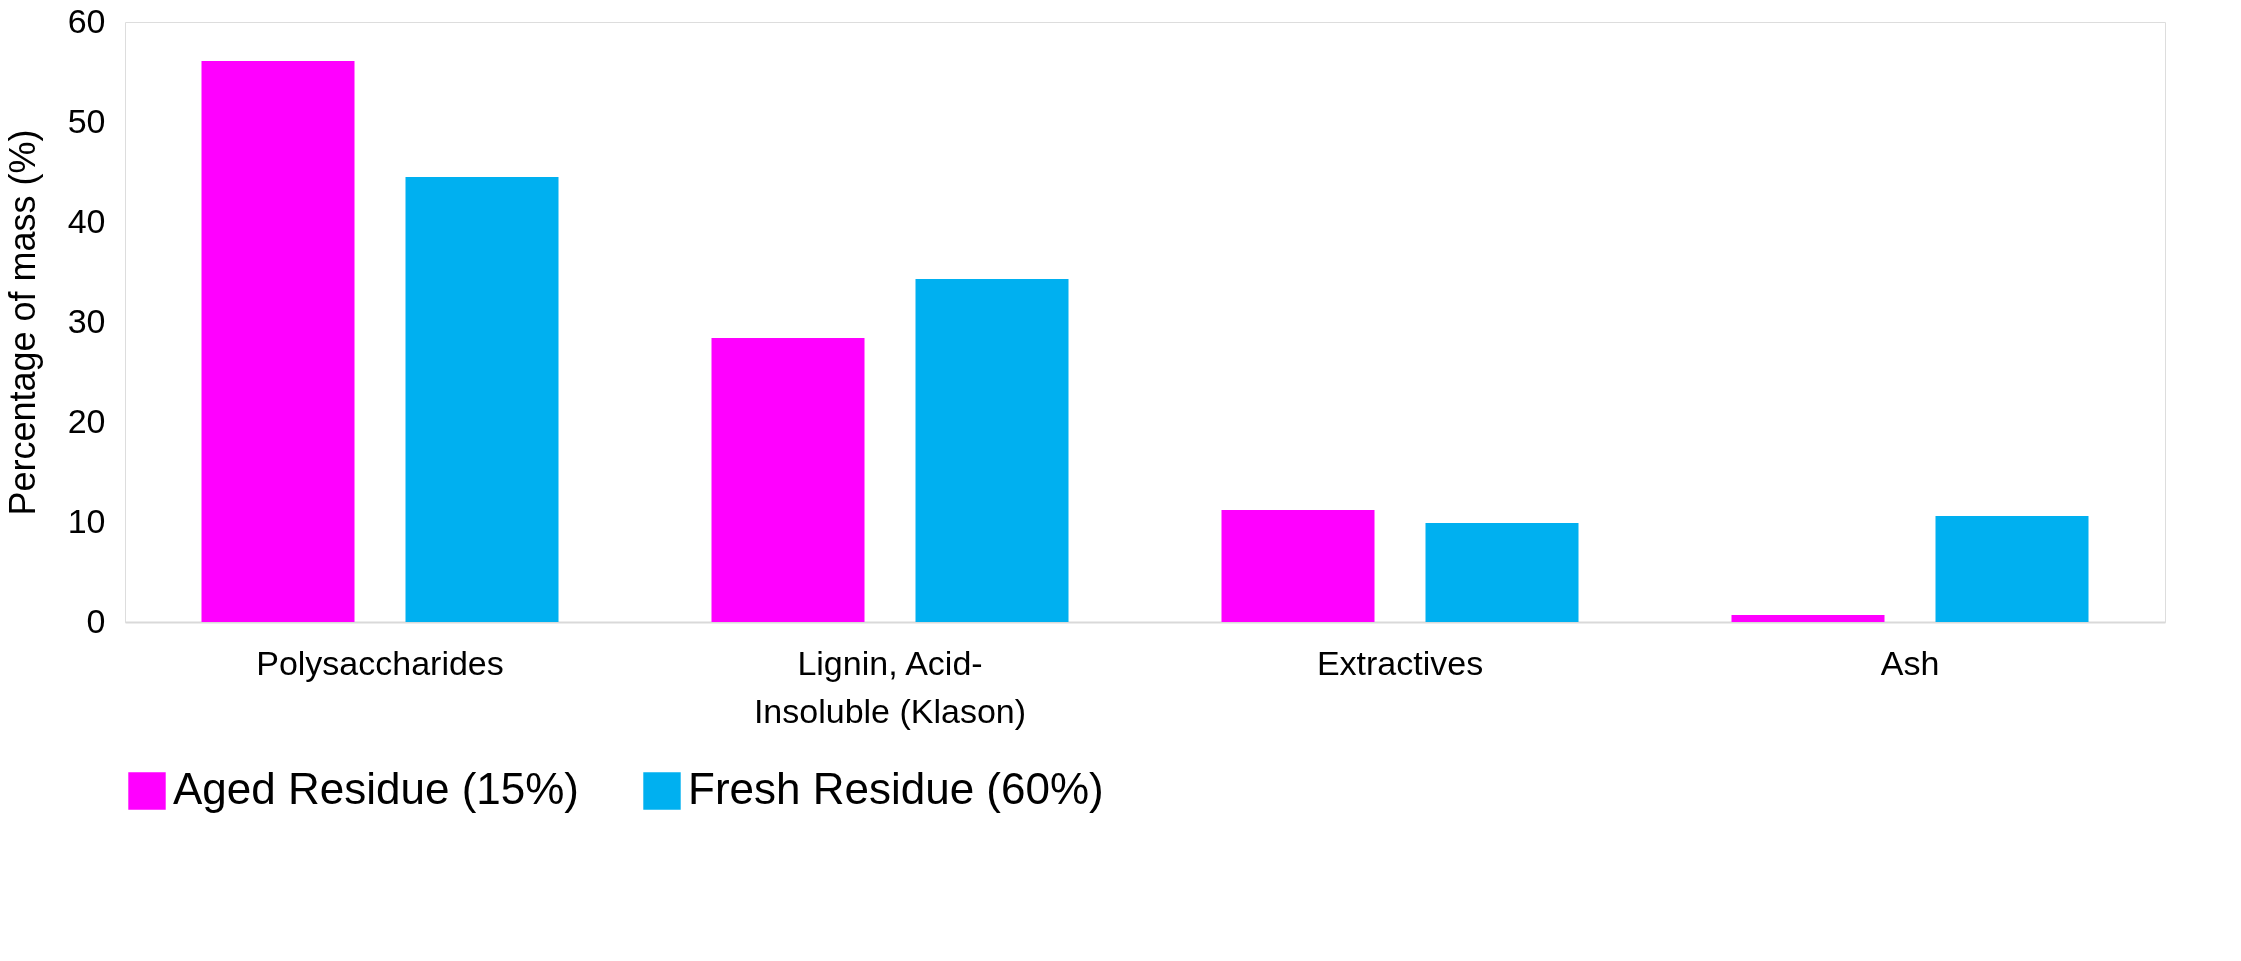 This screenshot has width=2241, height=961. What do you see at coordinates (380, 662) in the screenshot?
I see `x-tick-label: Polysaccharides` at bounding box center [380, 662].